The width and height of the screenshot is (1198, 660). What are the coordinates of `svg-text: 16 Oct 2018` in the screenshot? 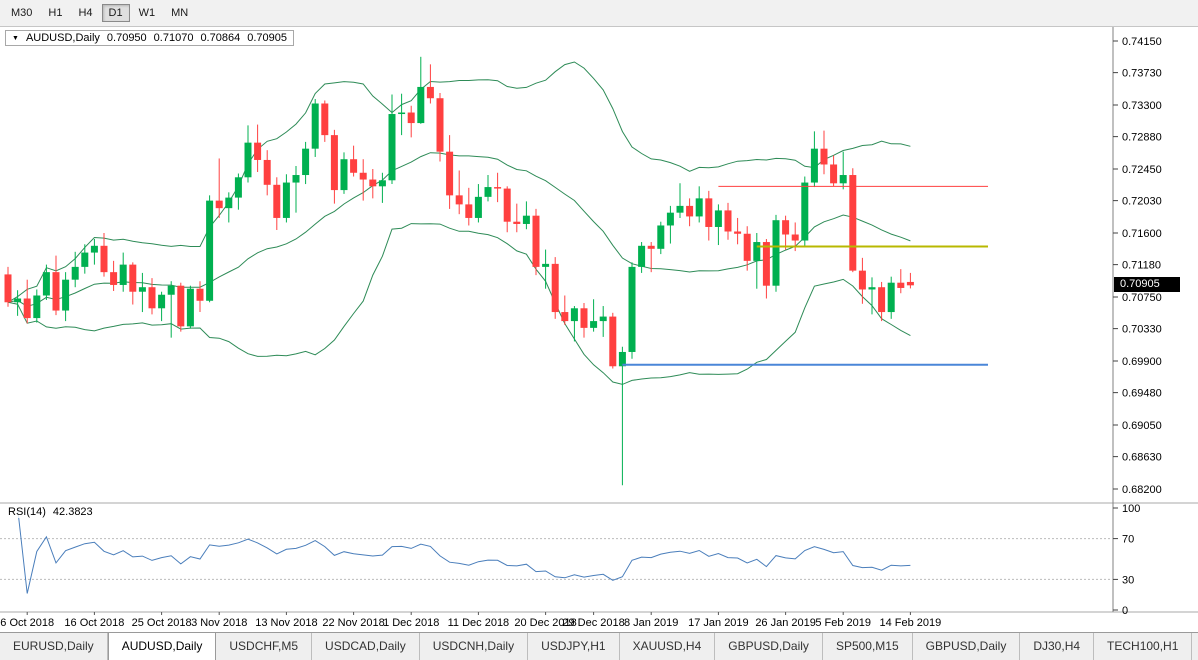 It's located at (94, 623).